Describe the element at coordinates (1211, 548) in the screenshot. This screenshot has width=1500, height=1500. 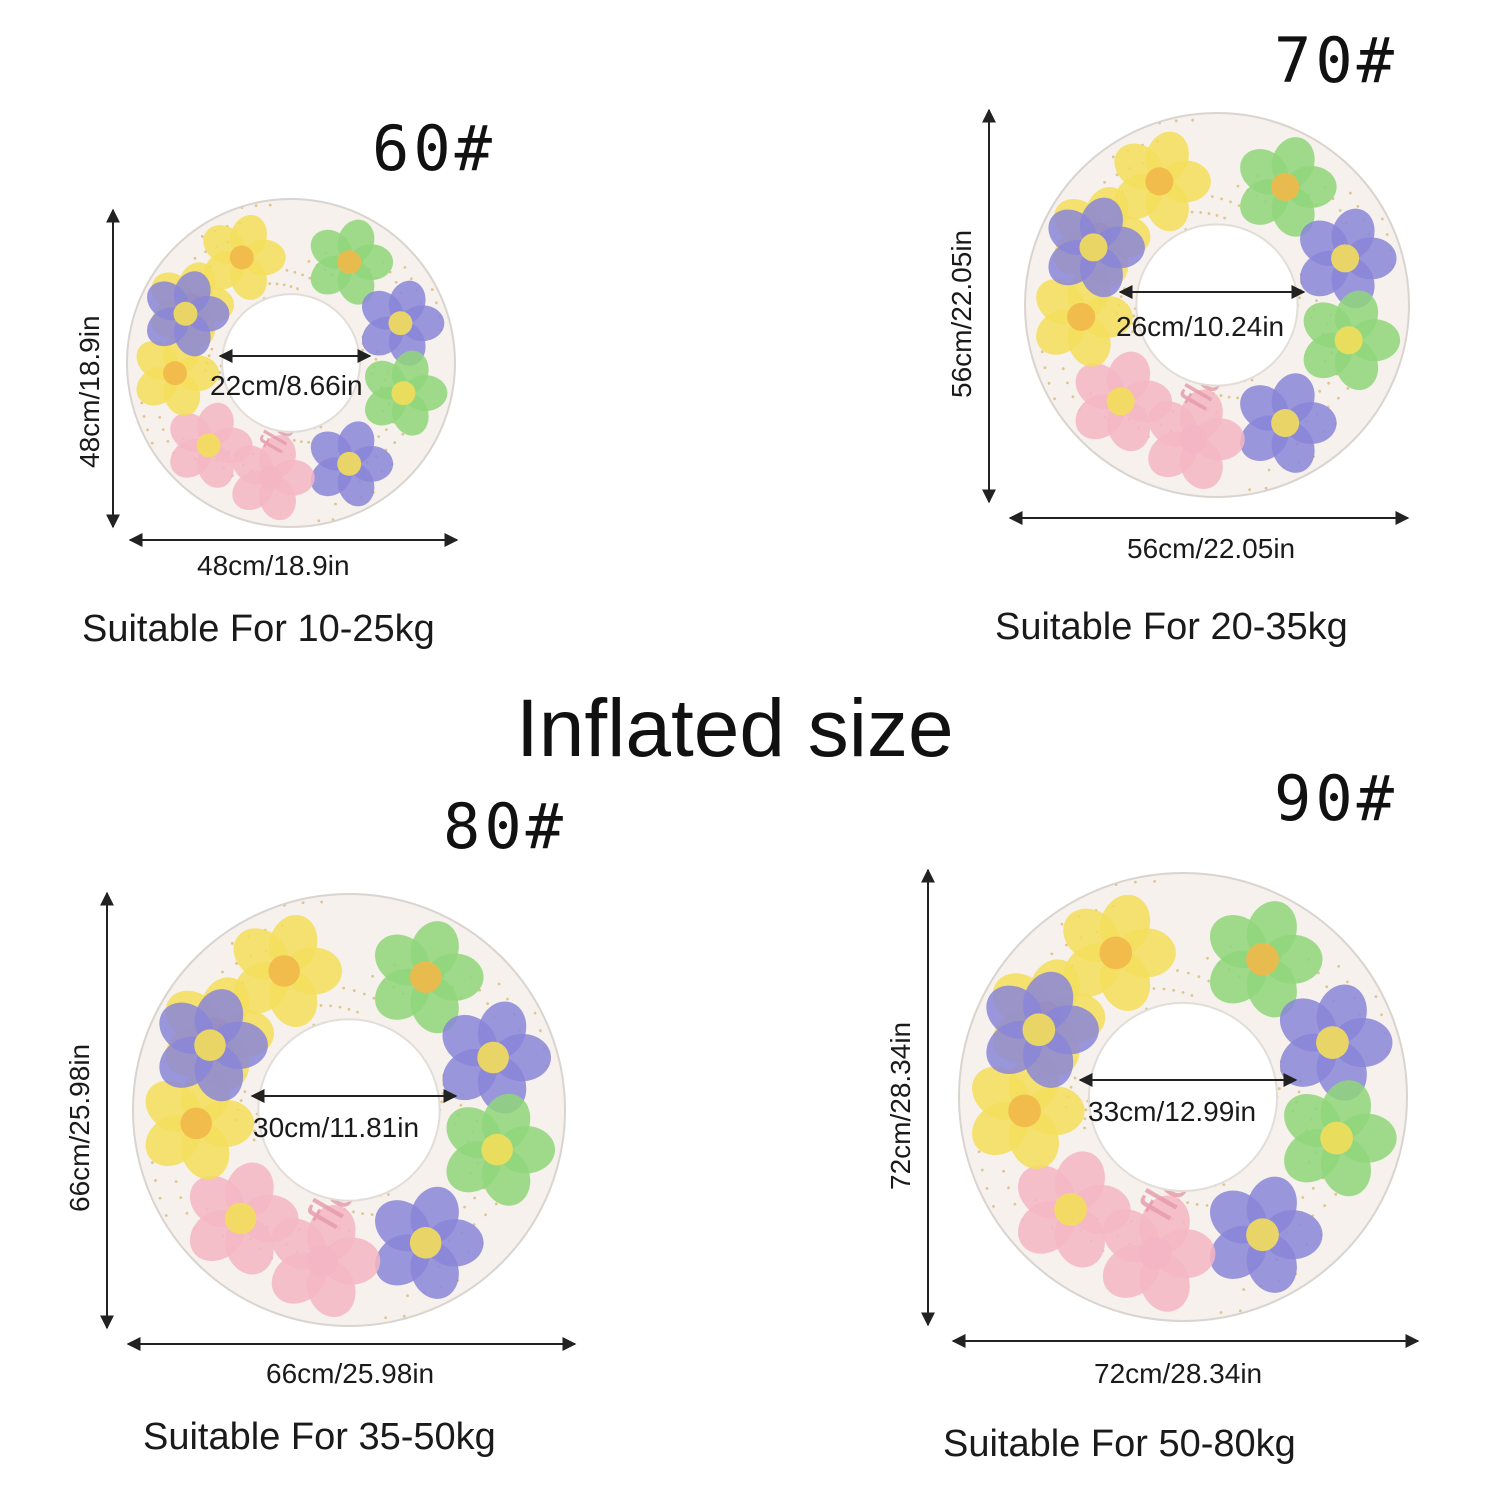
I see `ring-70-width-label: 56cm/22.05in` at that location.